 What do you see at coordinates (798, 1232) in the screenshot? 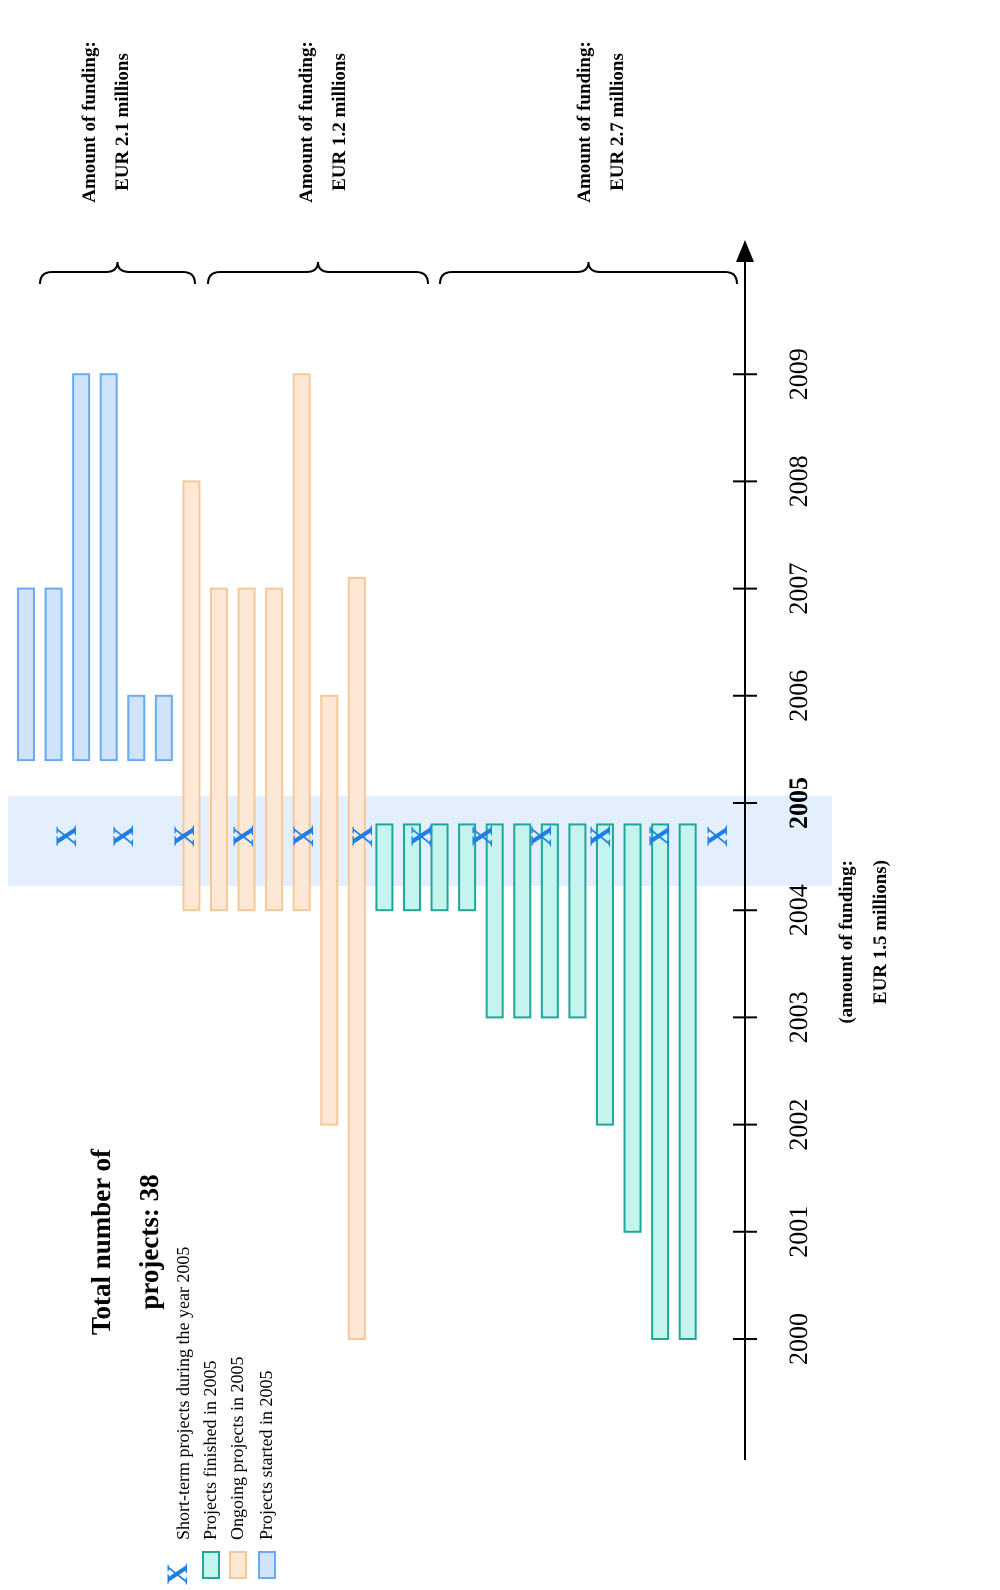
I see `year-label: 2001` at bounding box center [798, 1232].